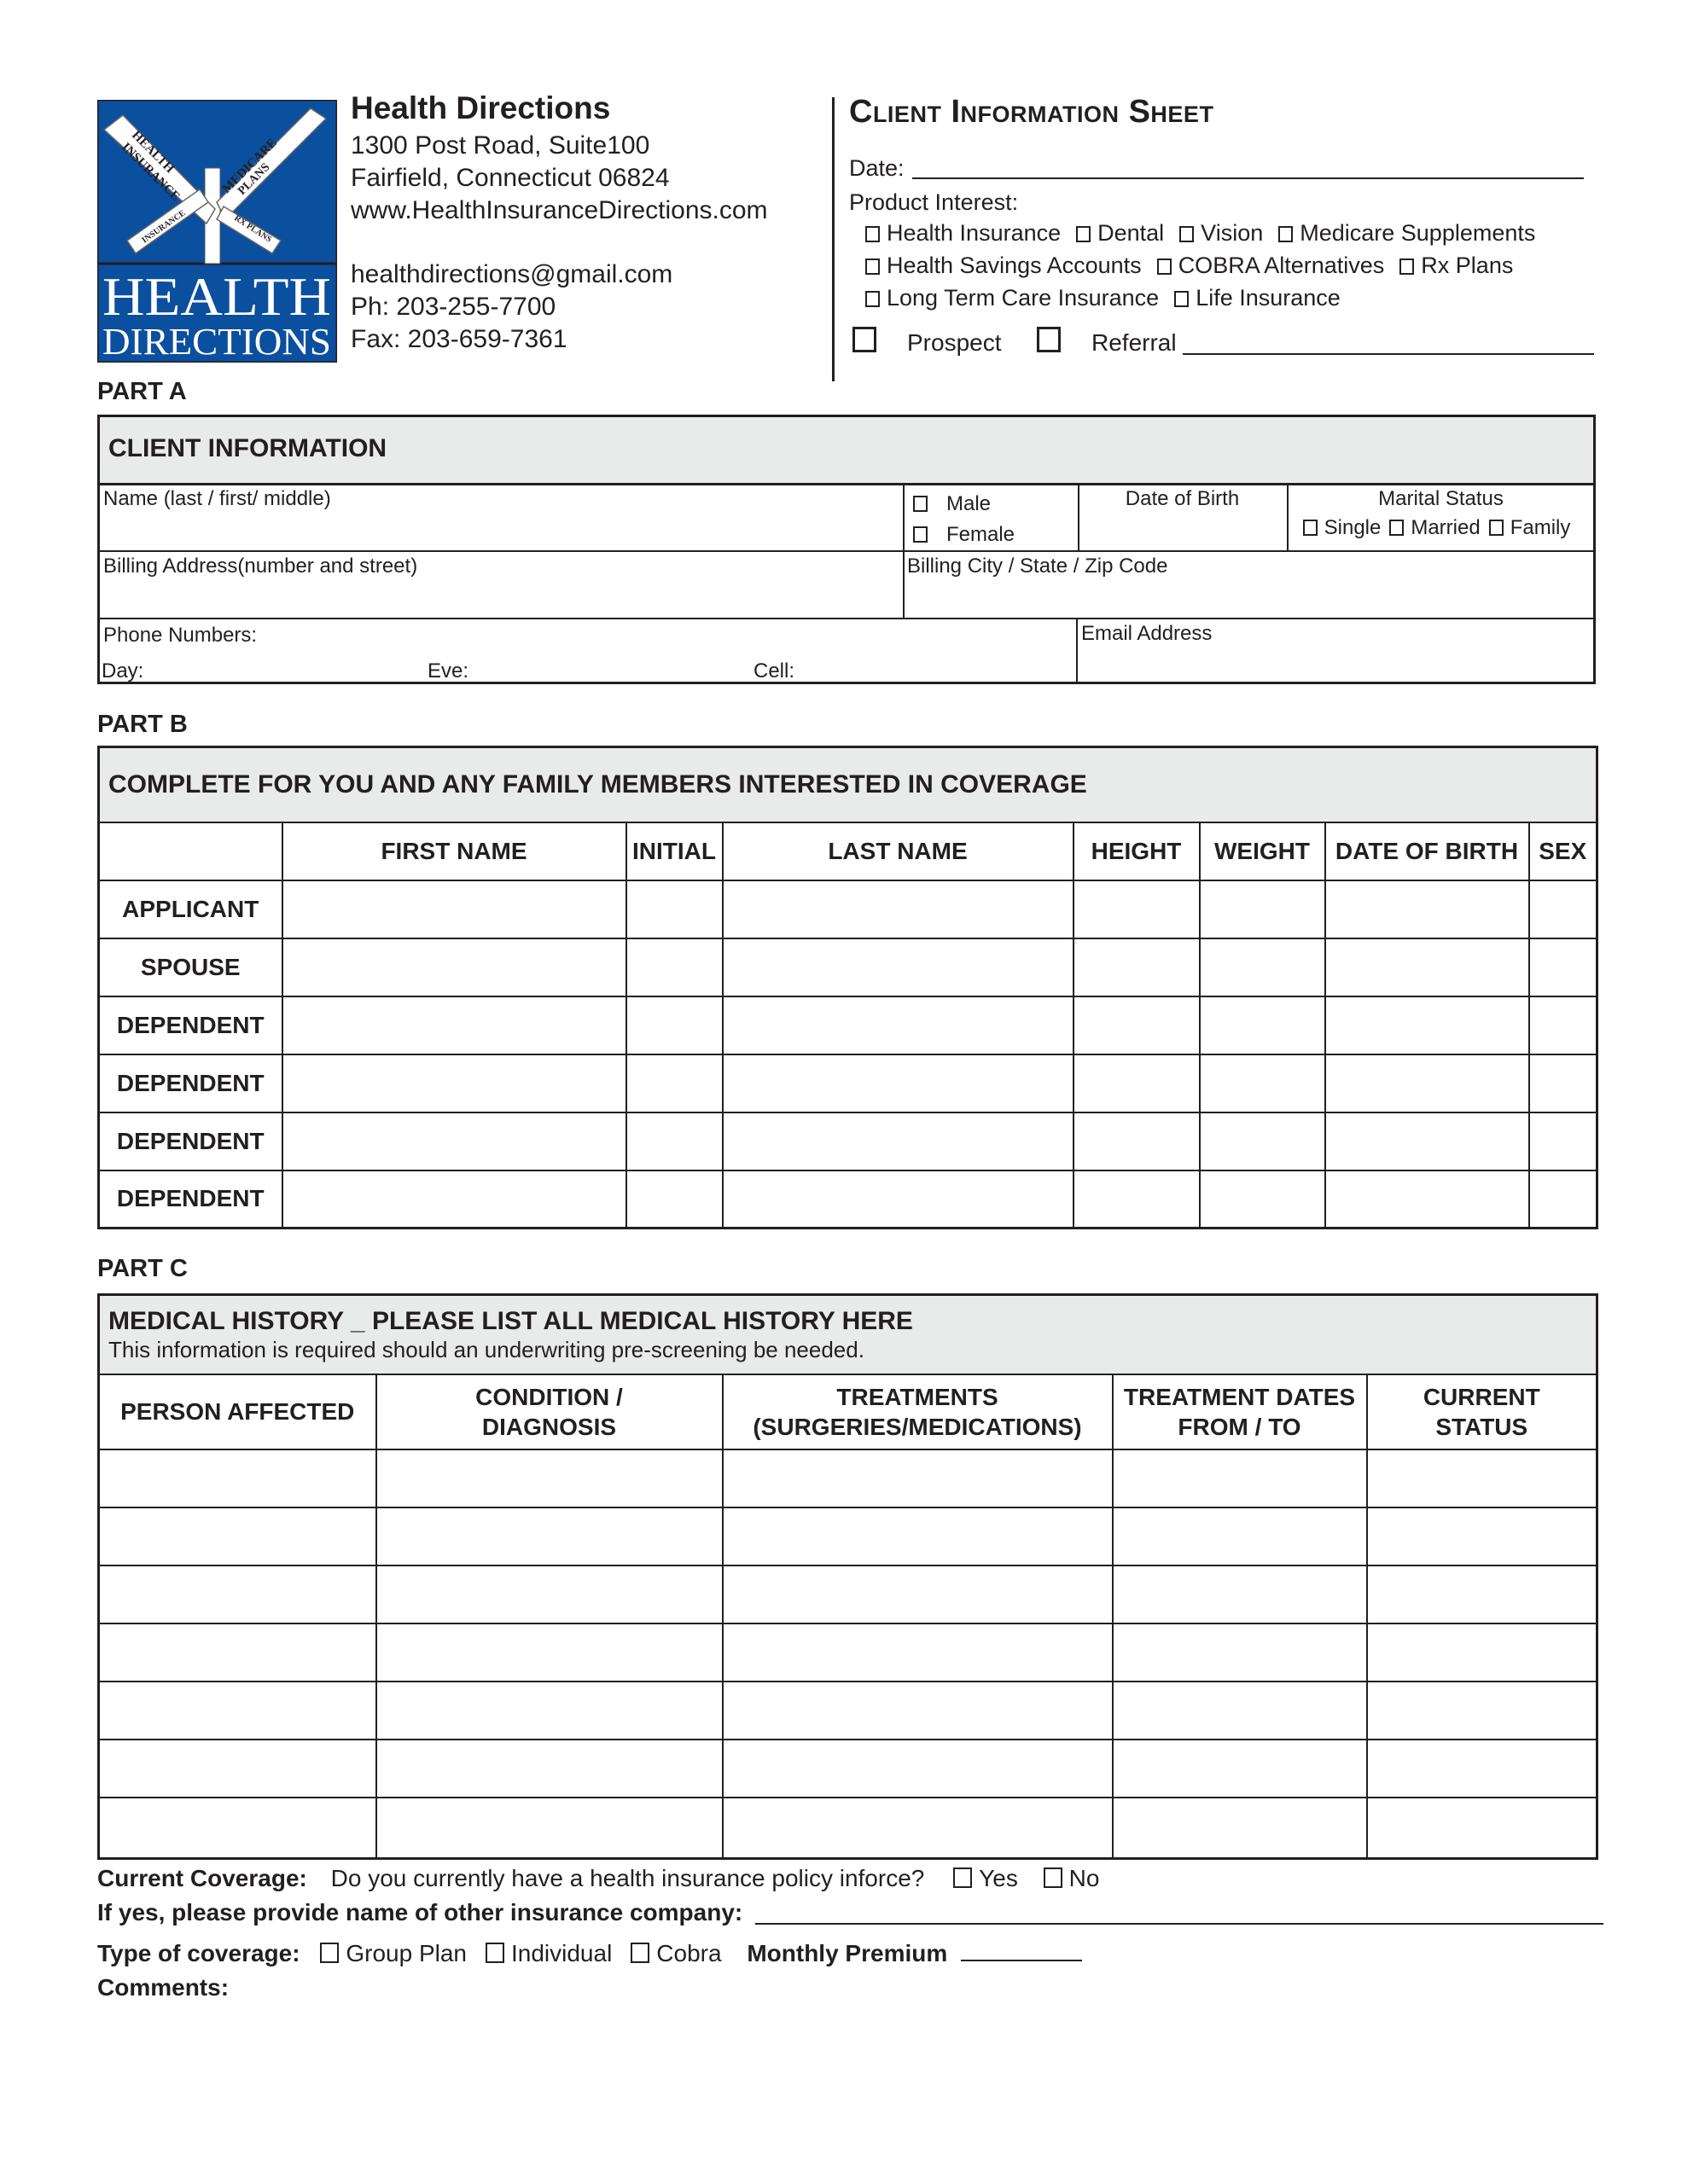 This screenshot has width=1699, height=2184. I want to click on prospect-option: Prospect, so click(927, 342).